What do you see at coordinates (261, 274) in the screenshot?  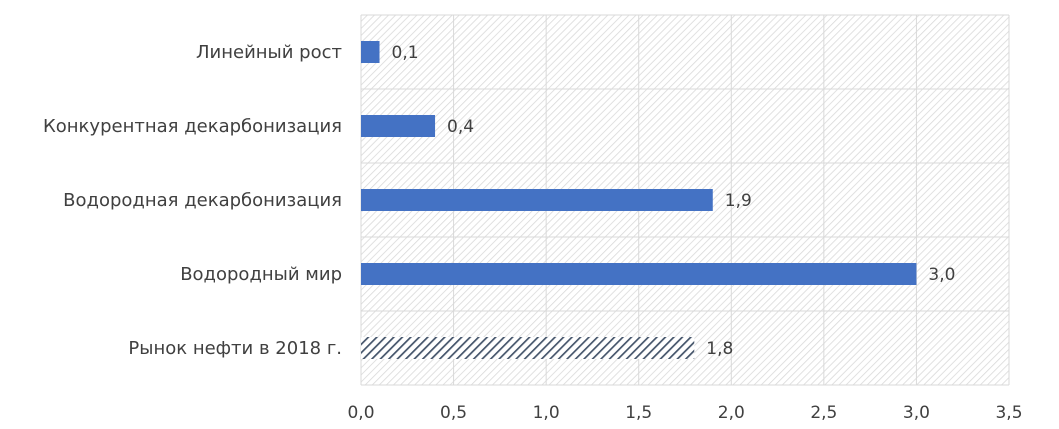 I see `category-label: Водородный мир` at bounding box center [261, 274].